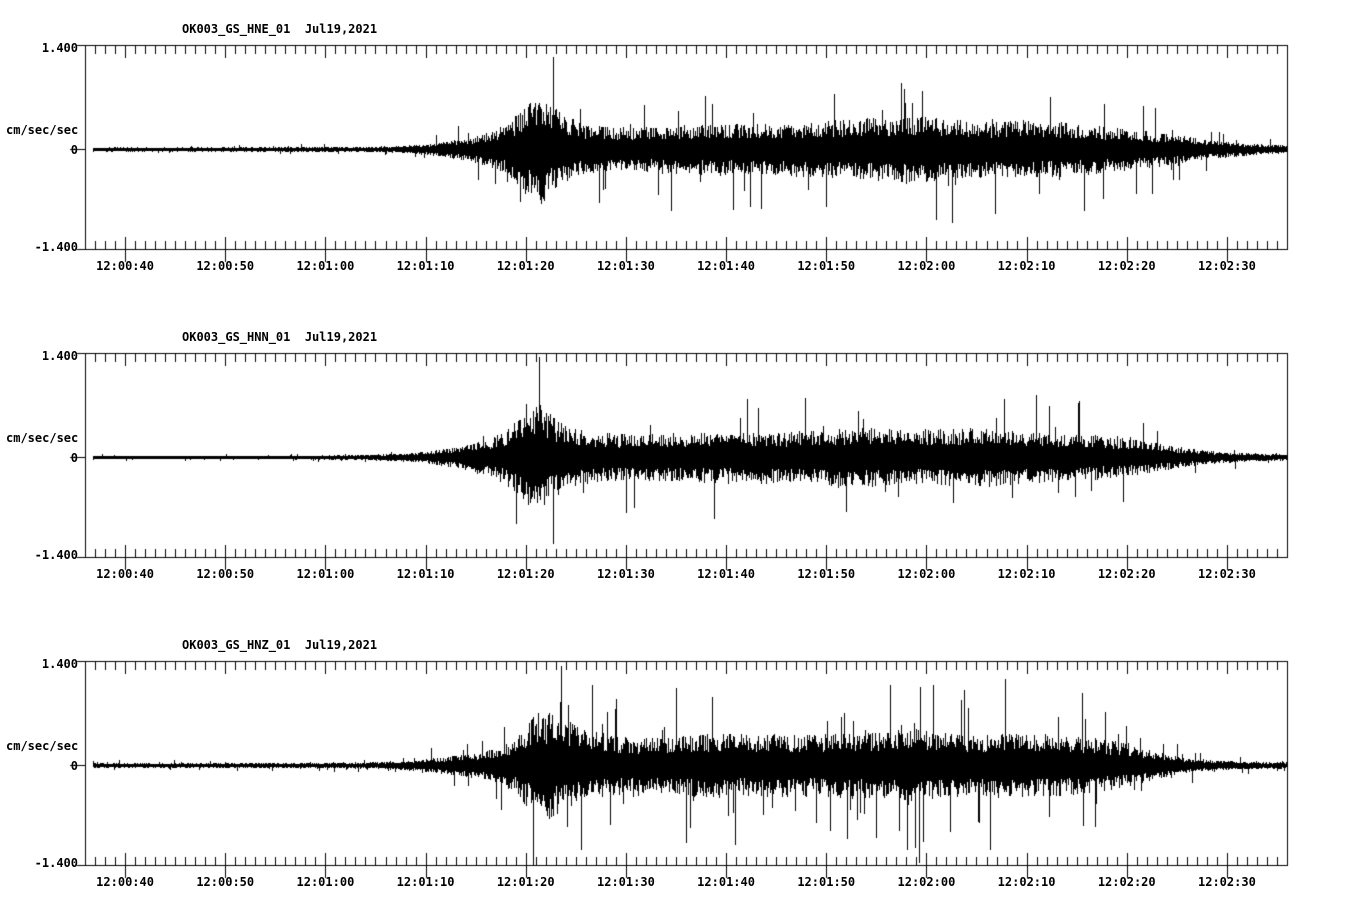 Image resolution: width=1358 pixels, height=924 pixels. Describe the element at coordinates (280, 645) in the screenshot. I see `panel-title: OK003_GS_HNZ_01 Jul19,2021` at that location.